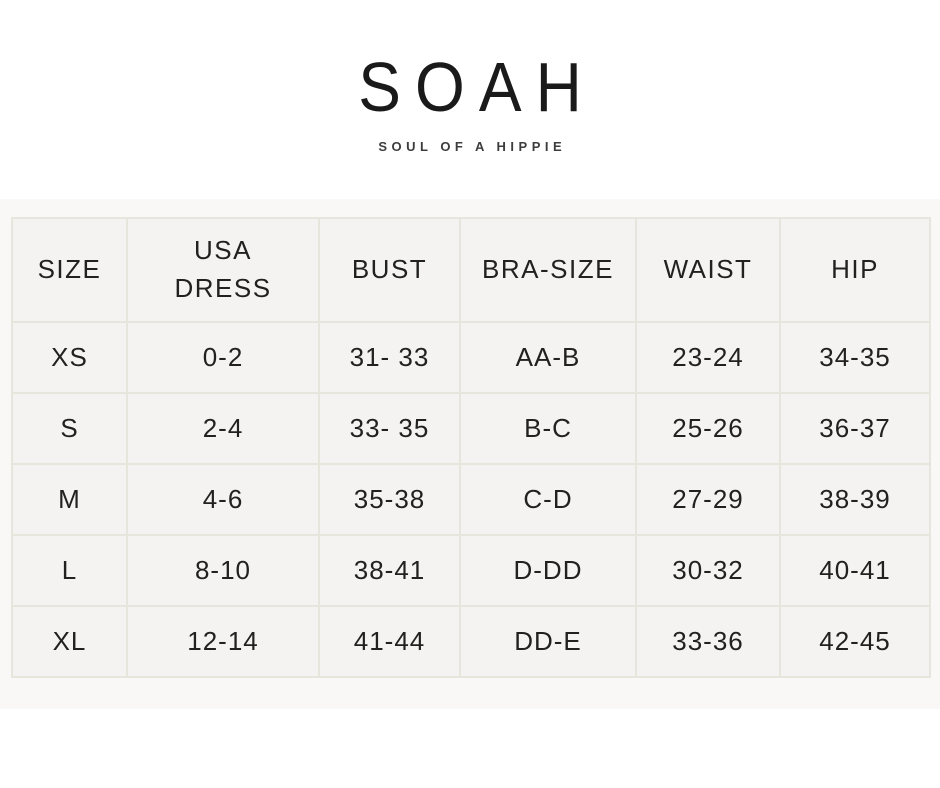 The width and height of the screenshot is (940, 788). I want to click on column-header-size-label: SIZE, so click(69, 269).